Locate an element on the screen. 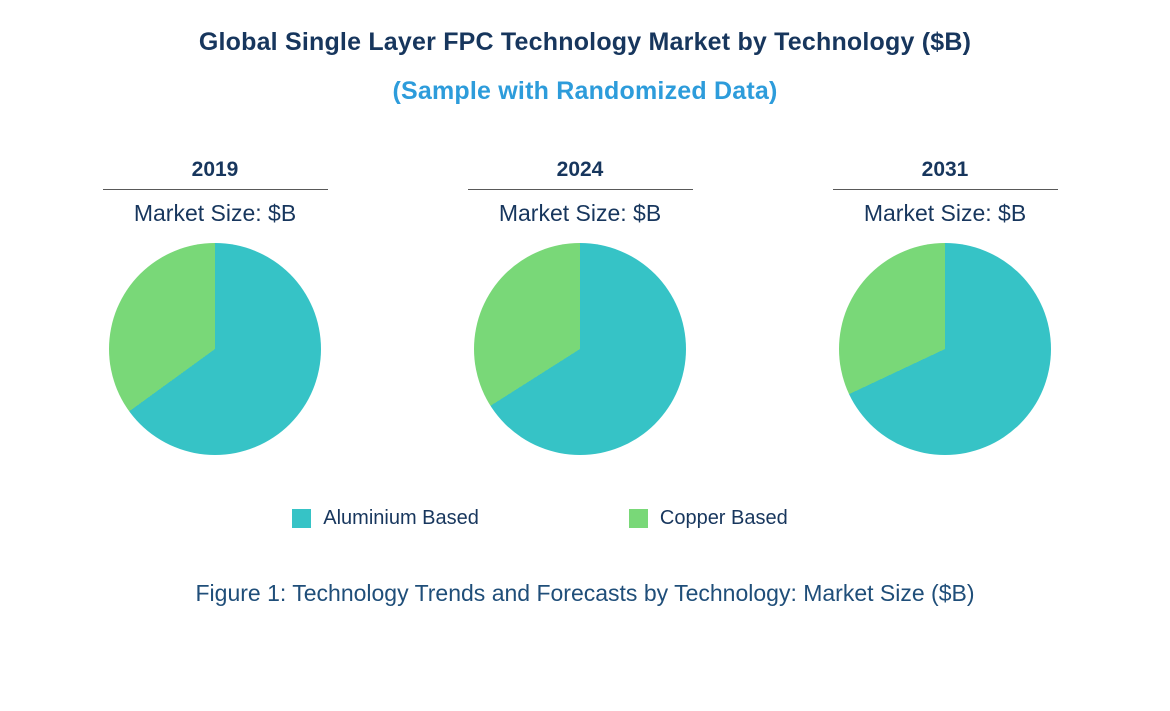  market-size-label-2031: Market Size: $B is located at coordinates (945, 213).